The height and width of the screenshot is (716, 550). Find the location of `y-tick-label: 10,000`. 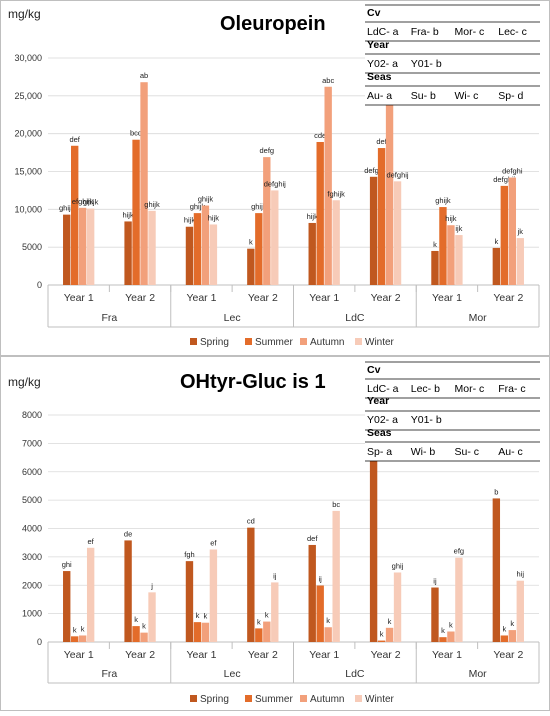

y-tick-label: 10,000 is located at coordinates (28, 209).